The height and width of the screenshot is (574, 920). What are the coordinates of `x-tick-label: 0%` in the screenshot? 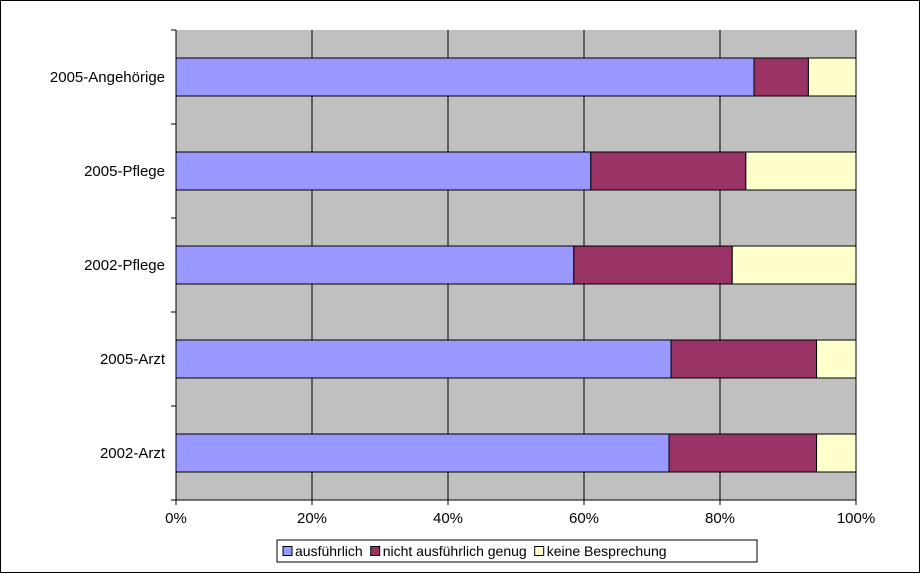 It's located at (176, 518).